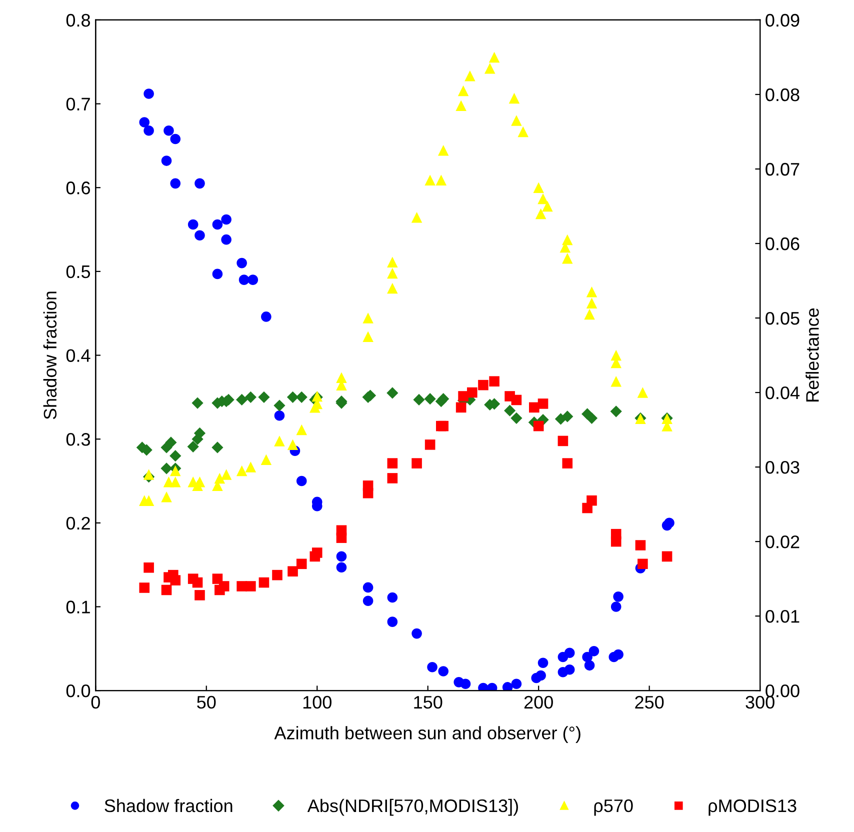 This screenshot has height=832, width=854. I want to click on y-tick-label: 0.8, so click(78, 20).